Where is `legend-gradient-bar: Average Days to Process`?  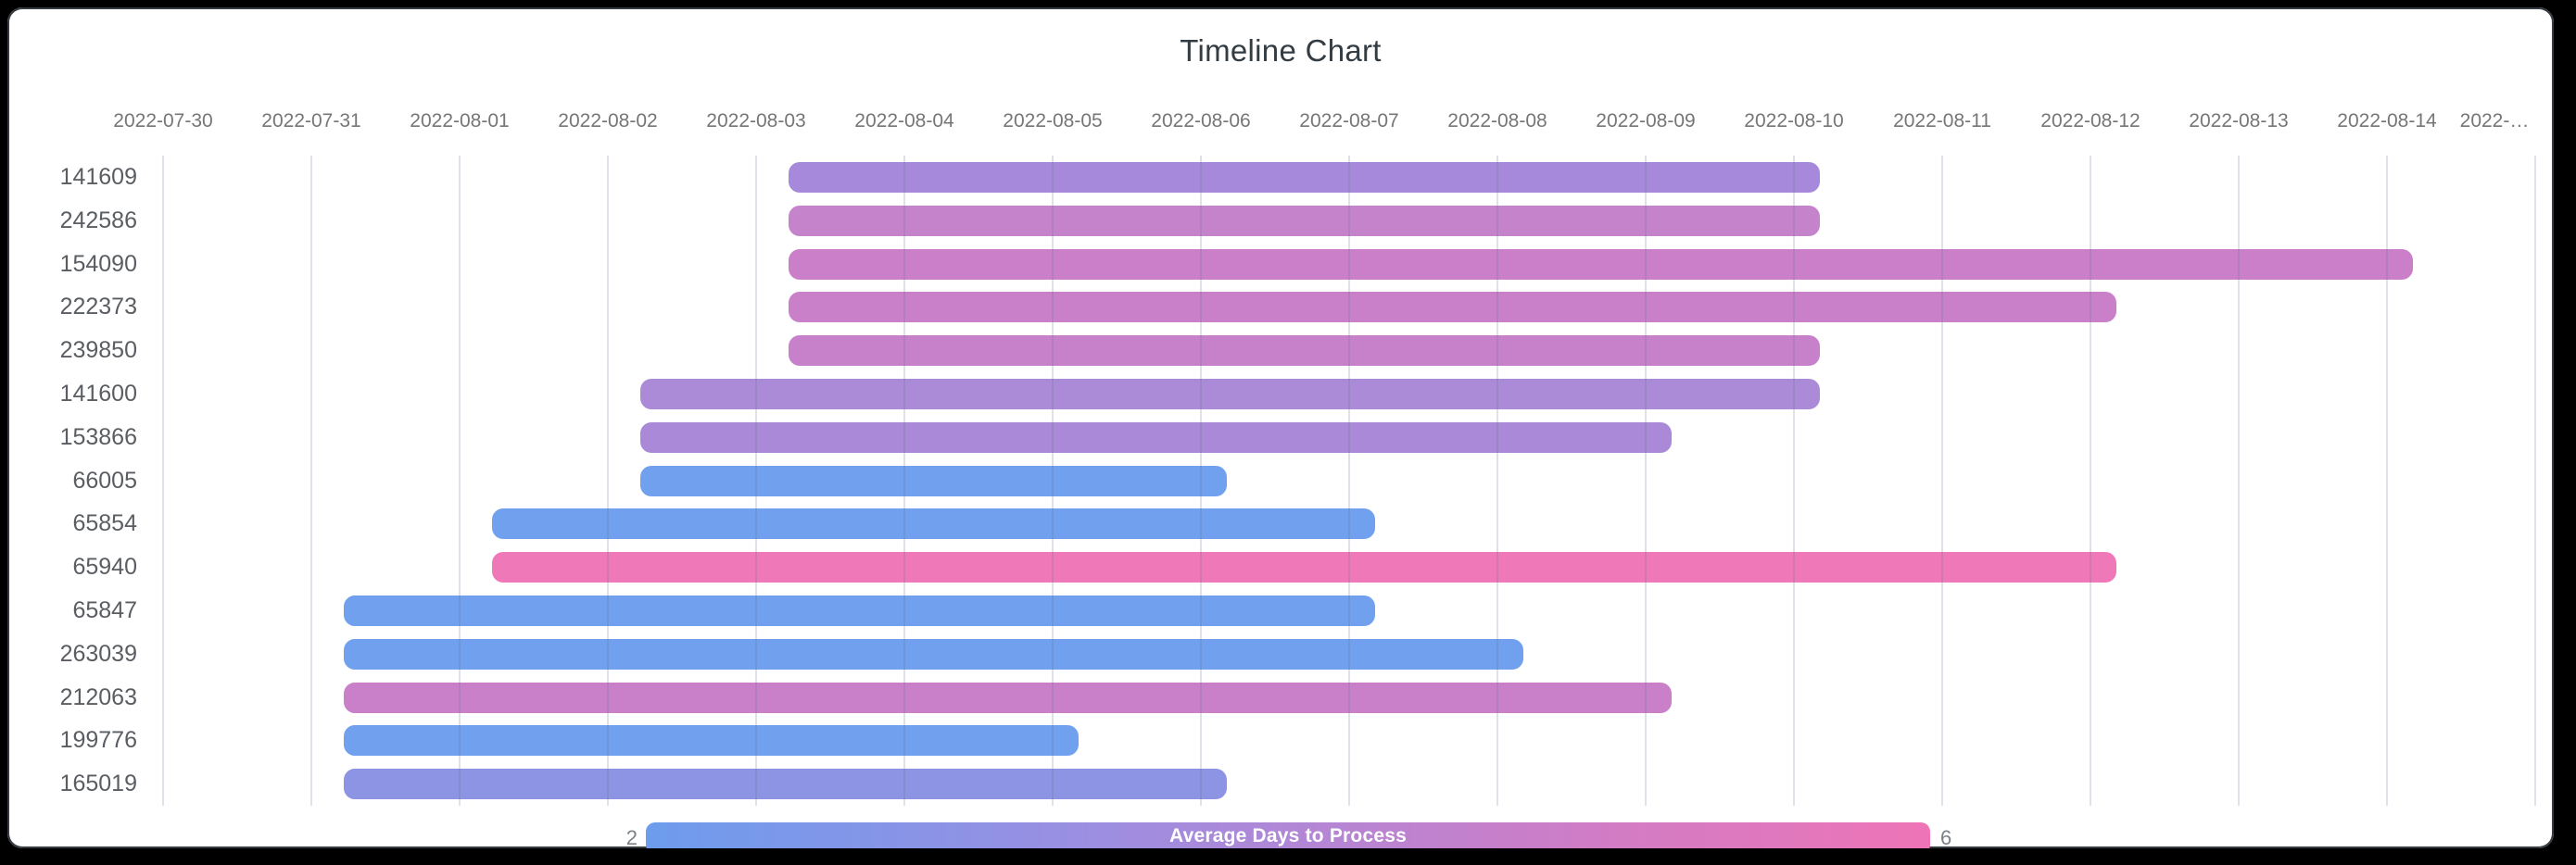 legend-gradient-bar: Average Days to Process is located at coordinates (1288, 835).